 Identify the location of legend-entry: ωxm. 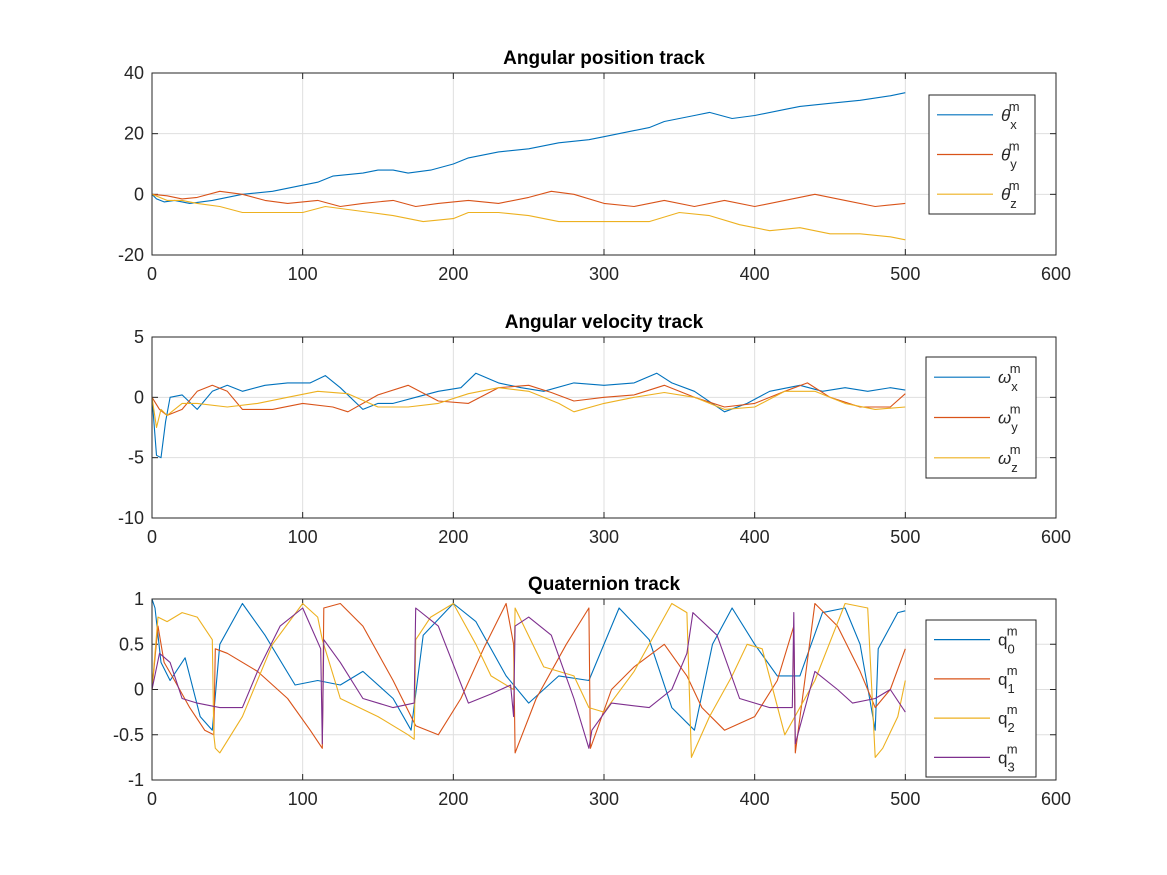
(1009, 377).